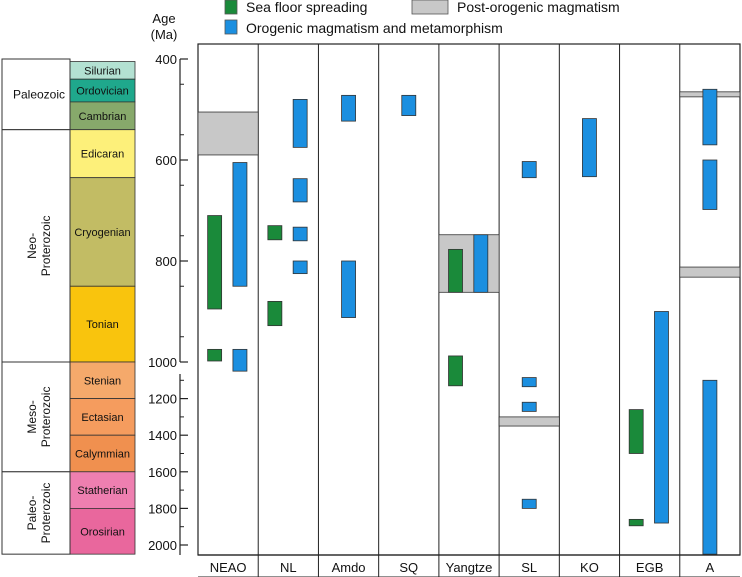 The height and width of the screenshot is (577, 742). I want to click on tick-label-1200: 1200, so click(162, 399).